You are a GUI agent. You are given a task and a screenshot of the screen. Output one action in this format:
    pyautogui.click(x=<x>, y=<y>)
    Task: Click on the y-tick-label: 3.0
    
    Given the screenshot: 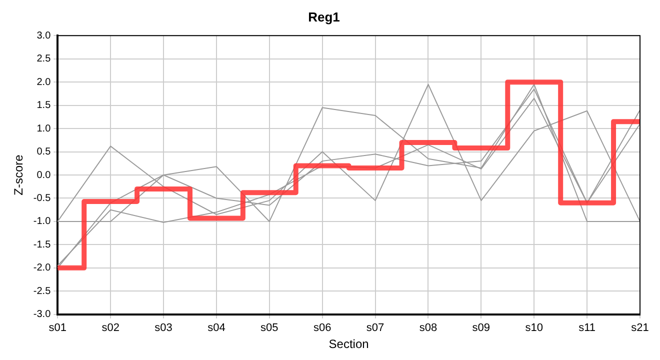 What is the action you would take?
    pyautogui.click(x=44, y=36)
    